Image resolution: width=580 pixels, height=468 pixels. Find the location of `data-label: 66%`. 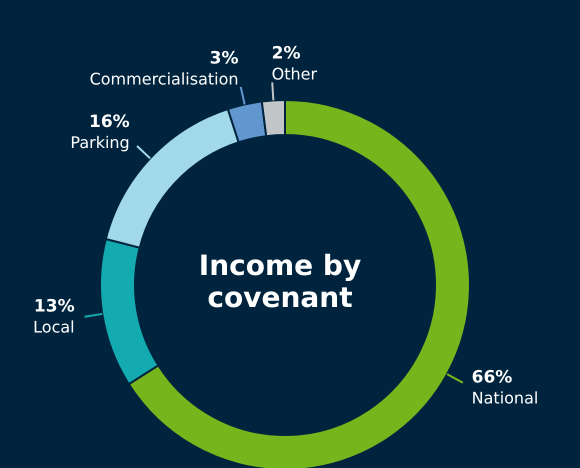

data-label: 66% is located at coordinates (492, 378).